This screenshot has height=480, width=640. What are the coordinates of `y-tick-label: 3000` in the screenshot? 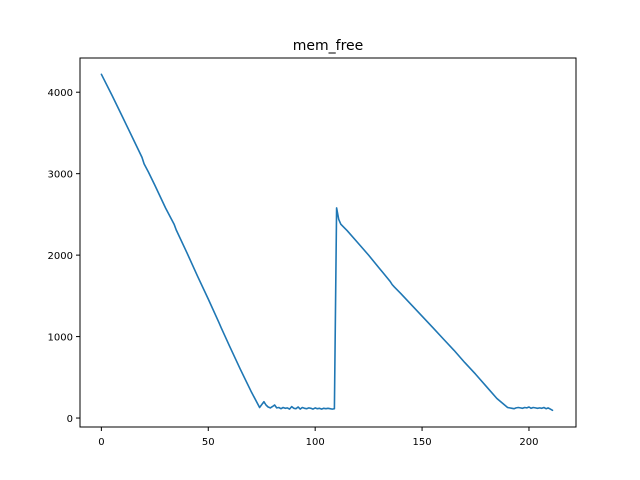 It's located at (60, 175).